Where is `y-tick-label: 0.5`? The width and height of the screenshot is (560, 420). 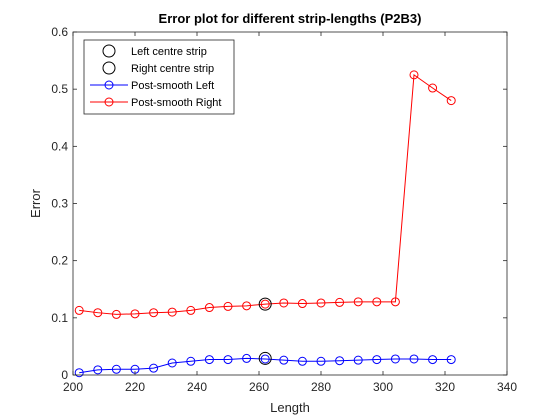 y-tick-label: 0.5 is located at coordinates (59, 89).